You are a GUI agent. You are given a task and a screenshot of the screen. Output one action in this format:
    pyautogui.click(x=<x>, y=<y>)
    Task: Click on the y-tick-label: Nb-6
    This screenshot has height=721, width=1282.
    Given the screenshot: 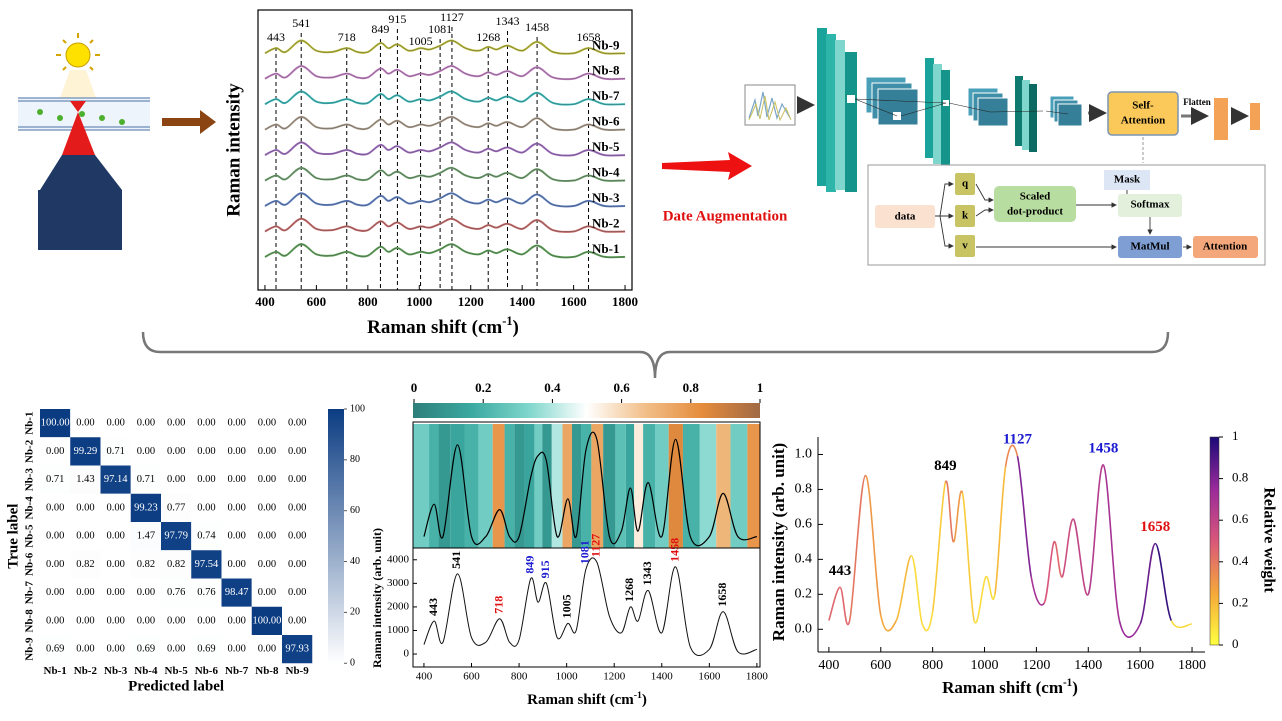 What is the action you would take?
    pyautogui.click(x=30, y=564)
    